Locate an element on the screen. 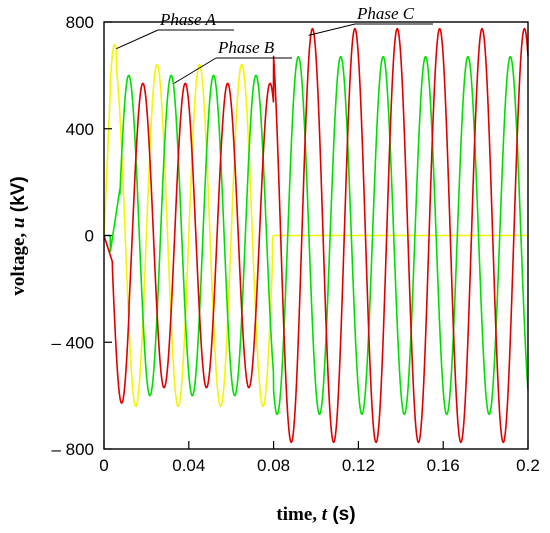  y-tick-label: – 400 is located at coordinates (72, 342).